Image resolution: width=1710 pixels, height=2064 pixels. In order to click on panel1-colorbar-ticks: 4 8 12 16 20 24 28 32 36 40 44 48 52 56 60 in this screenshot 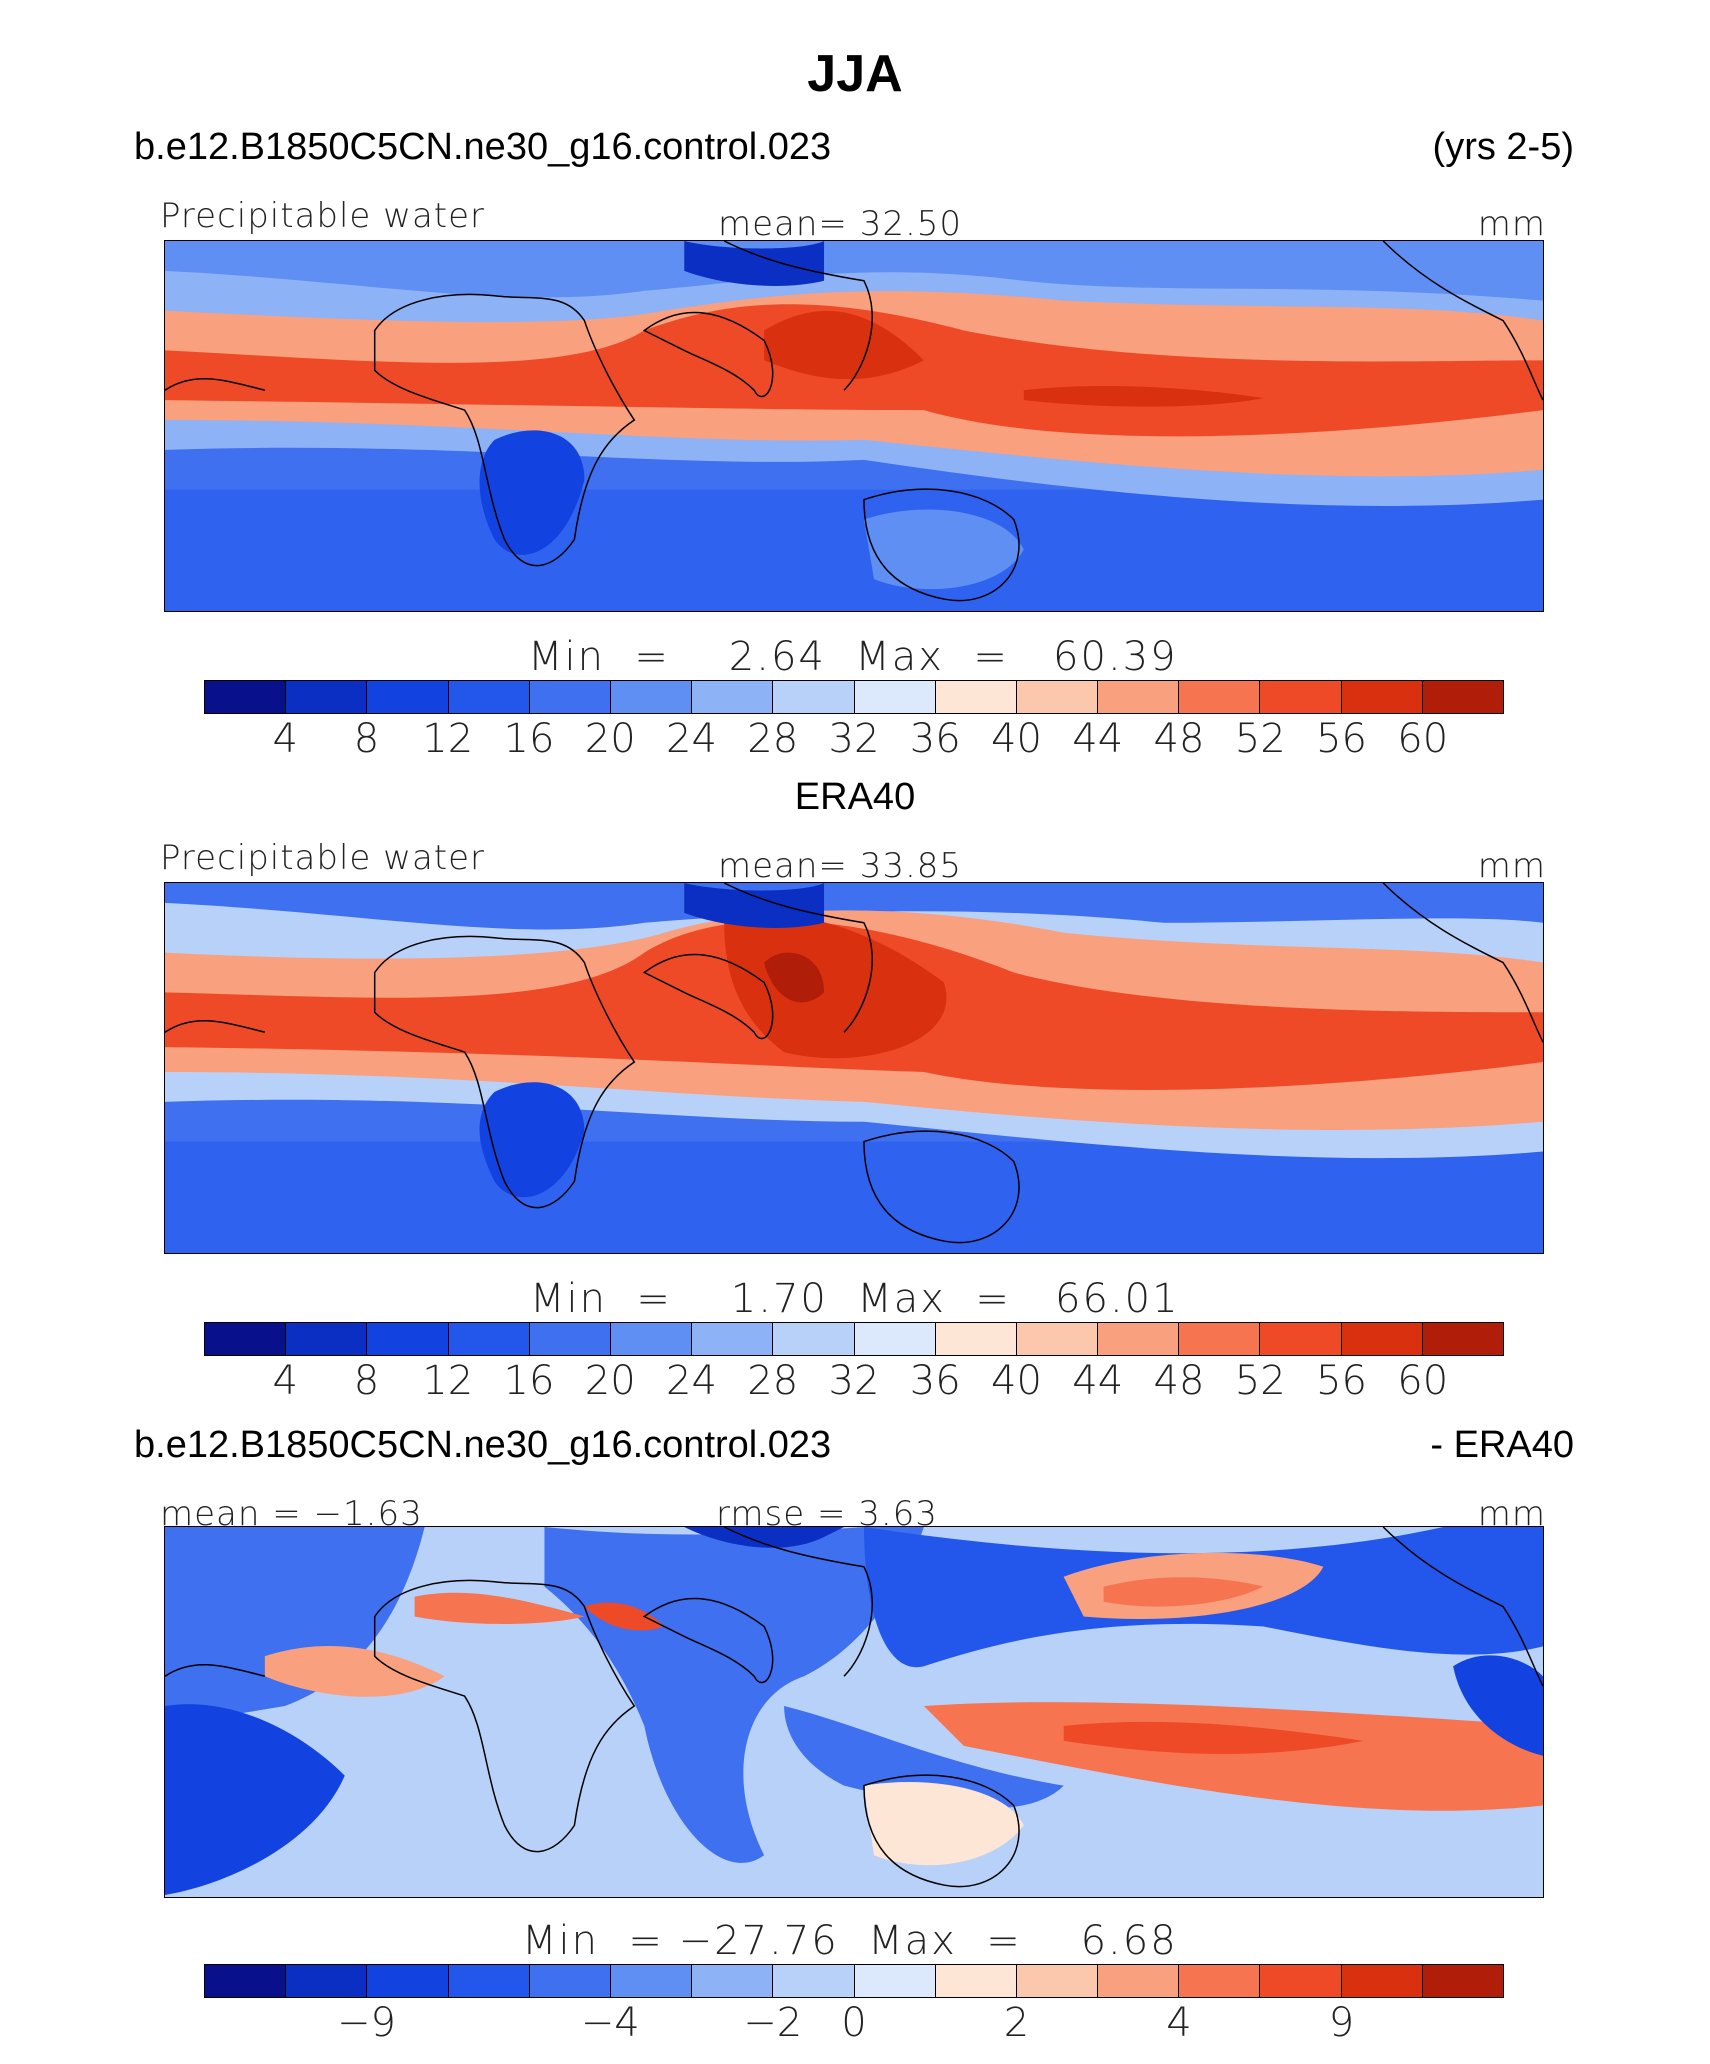, I will do `click(854, 739)`.